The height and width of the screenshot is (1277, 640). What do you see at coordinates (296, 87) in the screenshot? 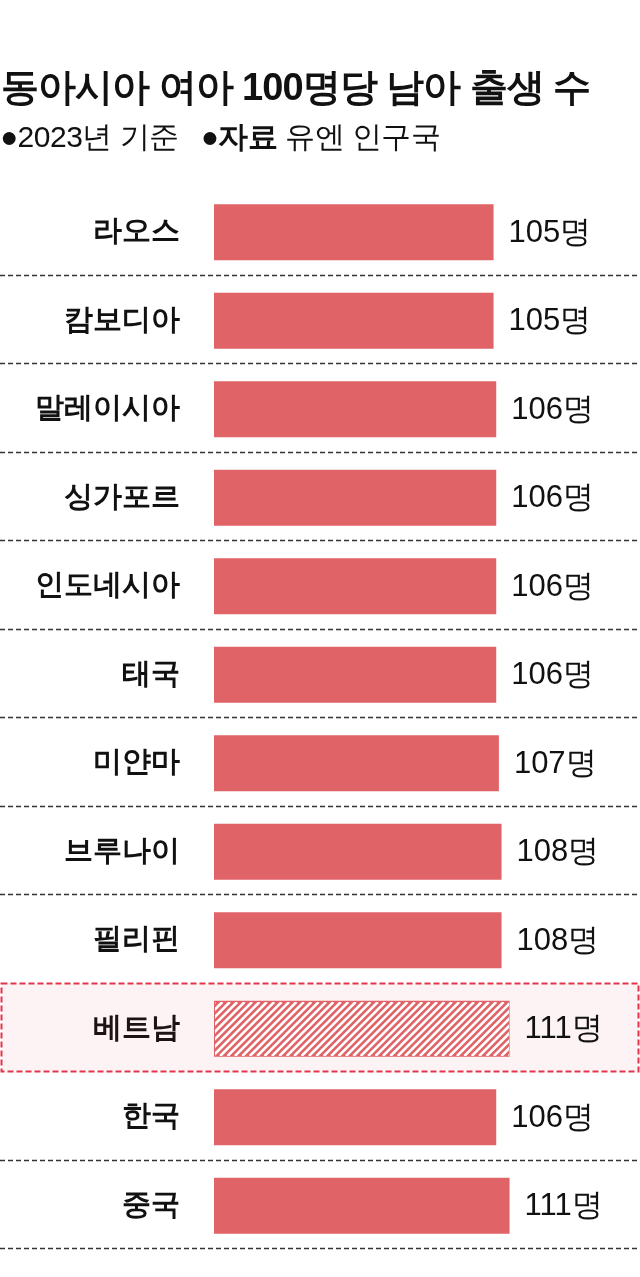
I see `chart-title: 동아시아 여아 100명당 남아 출생 수` at bounding box center [296, 87].